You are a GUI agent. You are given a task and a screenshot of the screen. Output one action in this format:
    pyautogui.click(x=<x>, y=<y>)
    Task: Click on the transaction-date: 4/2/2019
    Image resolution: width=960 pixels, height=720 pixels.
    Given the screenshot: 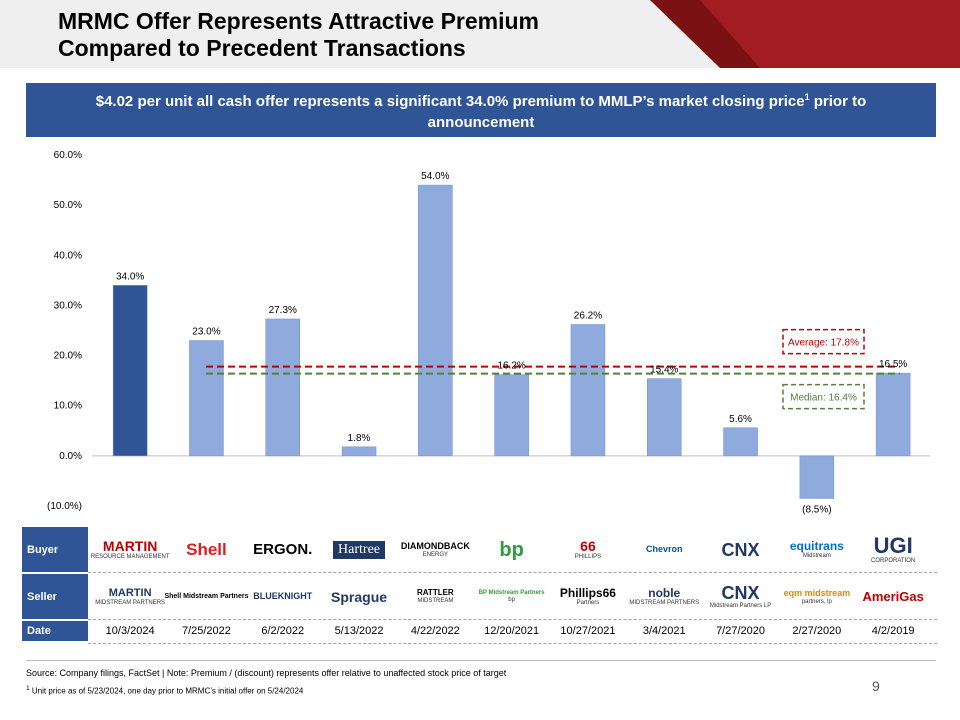 What is the action you would take?
    pyautogui.click(x=893, y=631)
    